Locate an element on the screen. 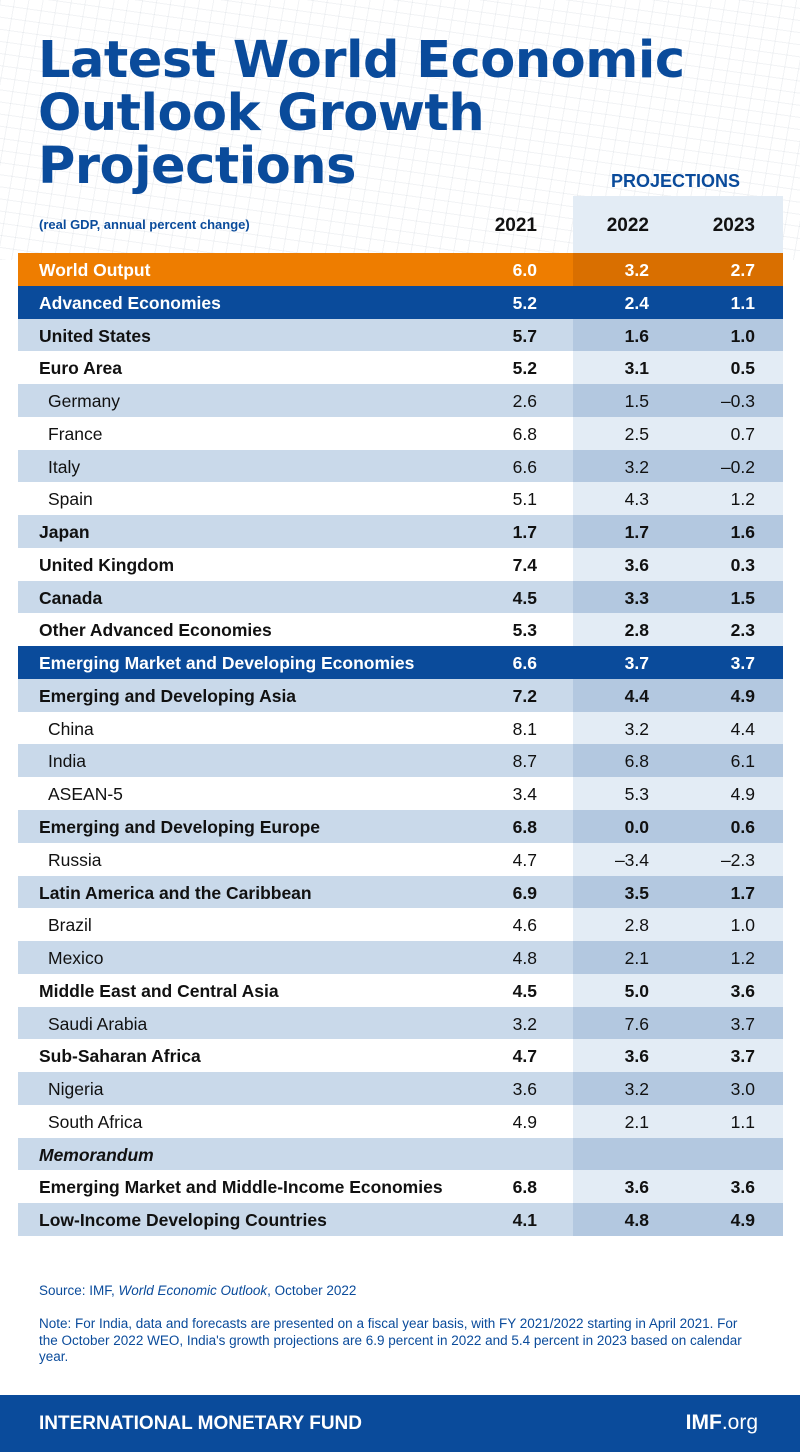 The image size is (800, 1452). value-2021: 6.9 is located at coordinates (524, 892).